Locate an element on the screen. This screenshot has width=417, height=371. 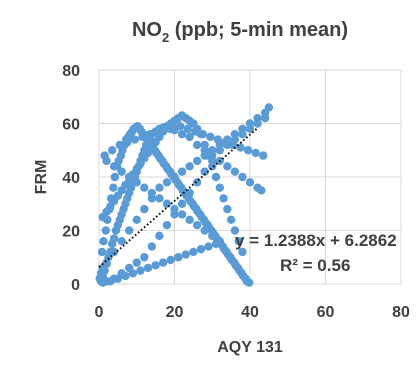
trend-equation: y = 1.2388x + 6.2862 is located at coordinates (316, 240).